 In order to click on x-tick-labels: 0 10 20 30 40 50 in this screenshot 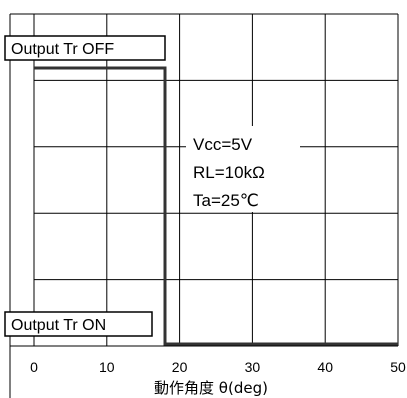, I will do `click(218, 367)`.